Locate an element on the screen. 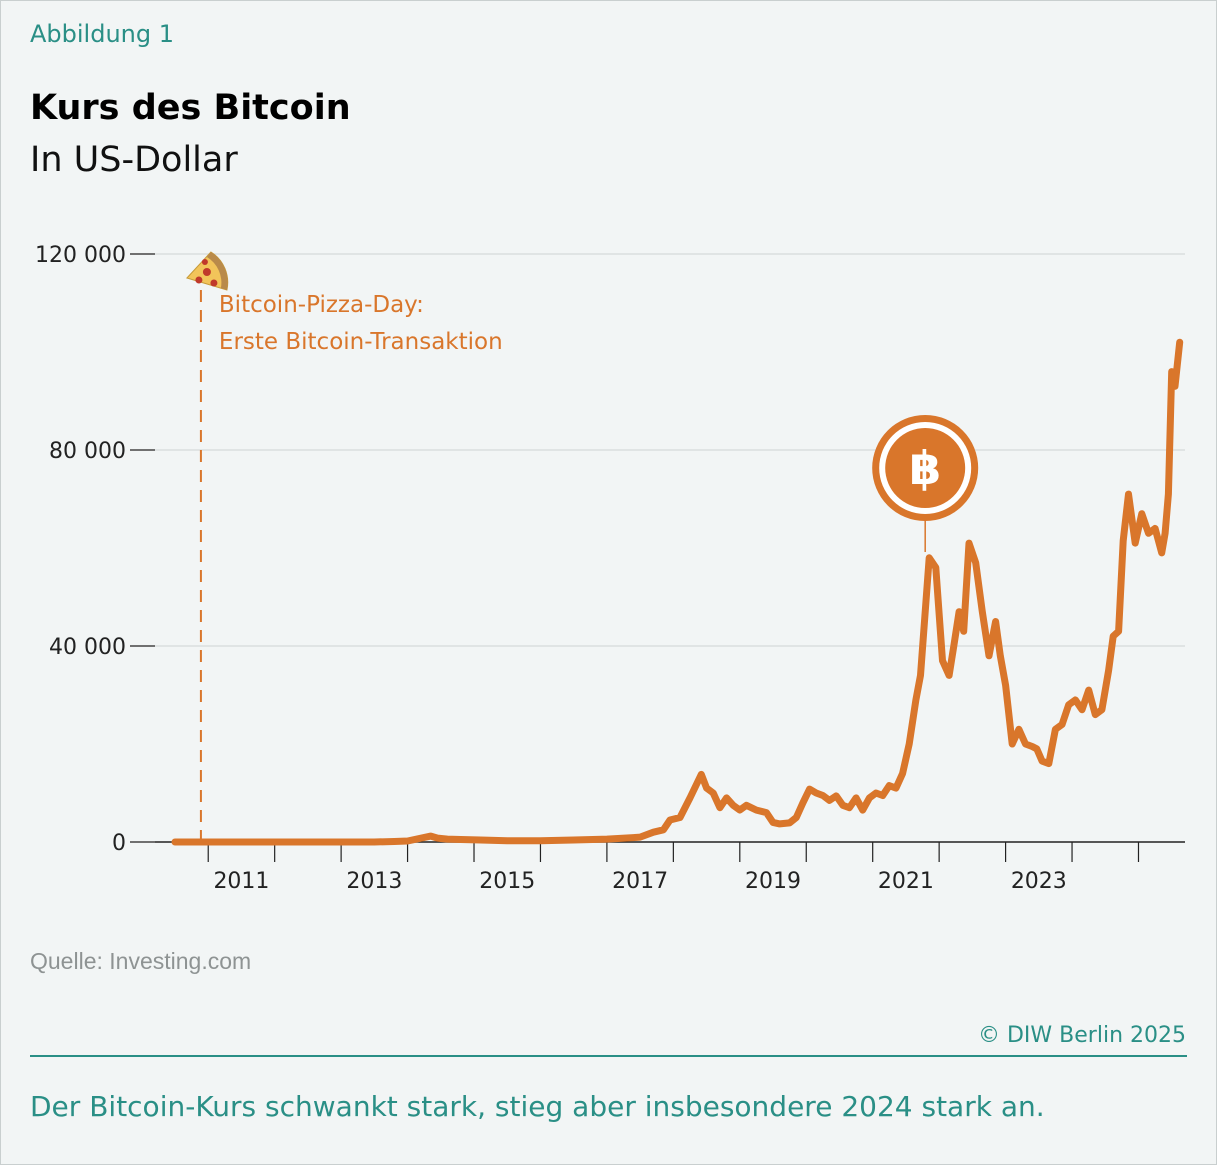 The image size is (1217, 1165). x-tick-label: 2013 is located at coordinates (374, 881).